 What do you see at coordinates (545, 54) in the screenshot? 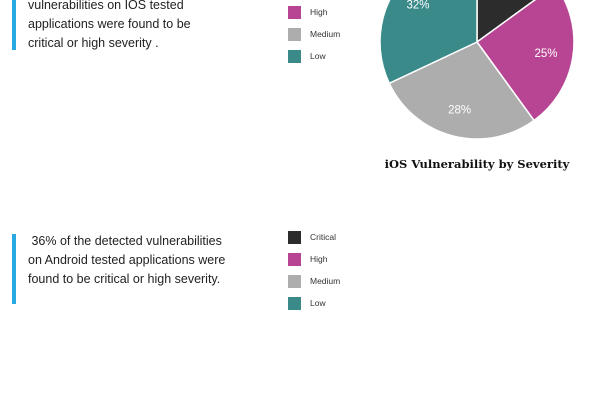
I see `pie-slice-label: 25%` at bounding box center [545, 54].